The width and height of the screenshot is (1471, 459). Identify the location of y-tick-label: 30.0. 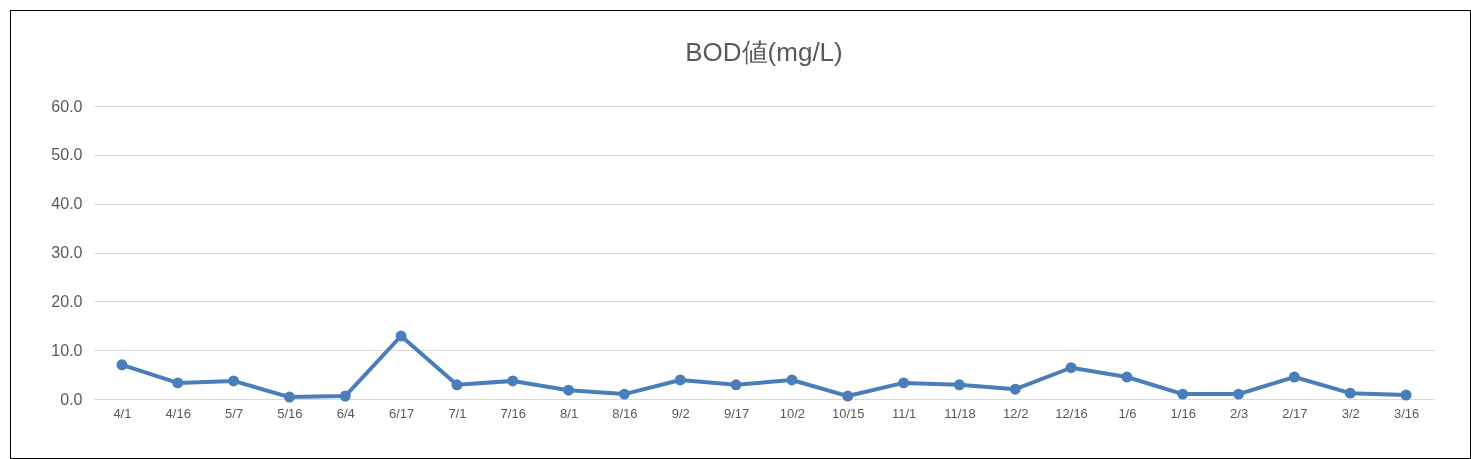
(67, 252).